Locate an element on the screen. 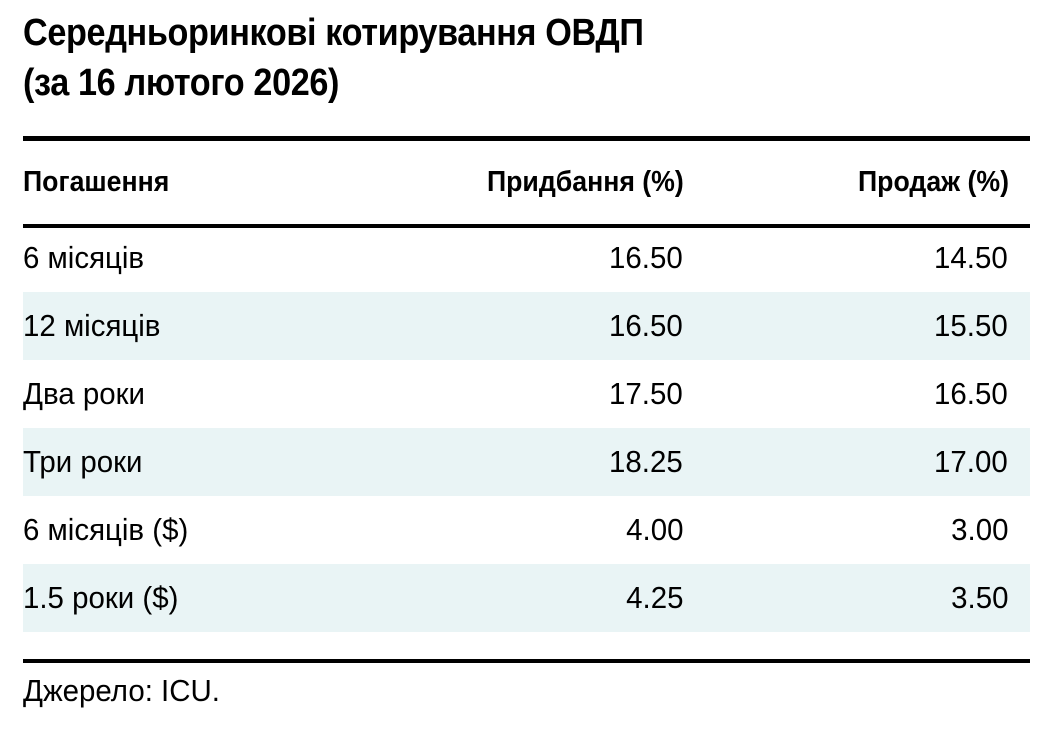  cell-maturity: Три роки is located at coordinates (83, 461).